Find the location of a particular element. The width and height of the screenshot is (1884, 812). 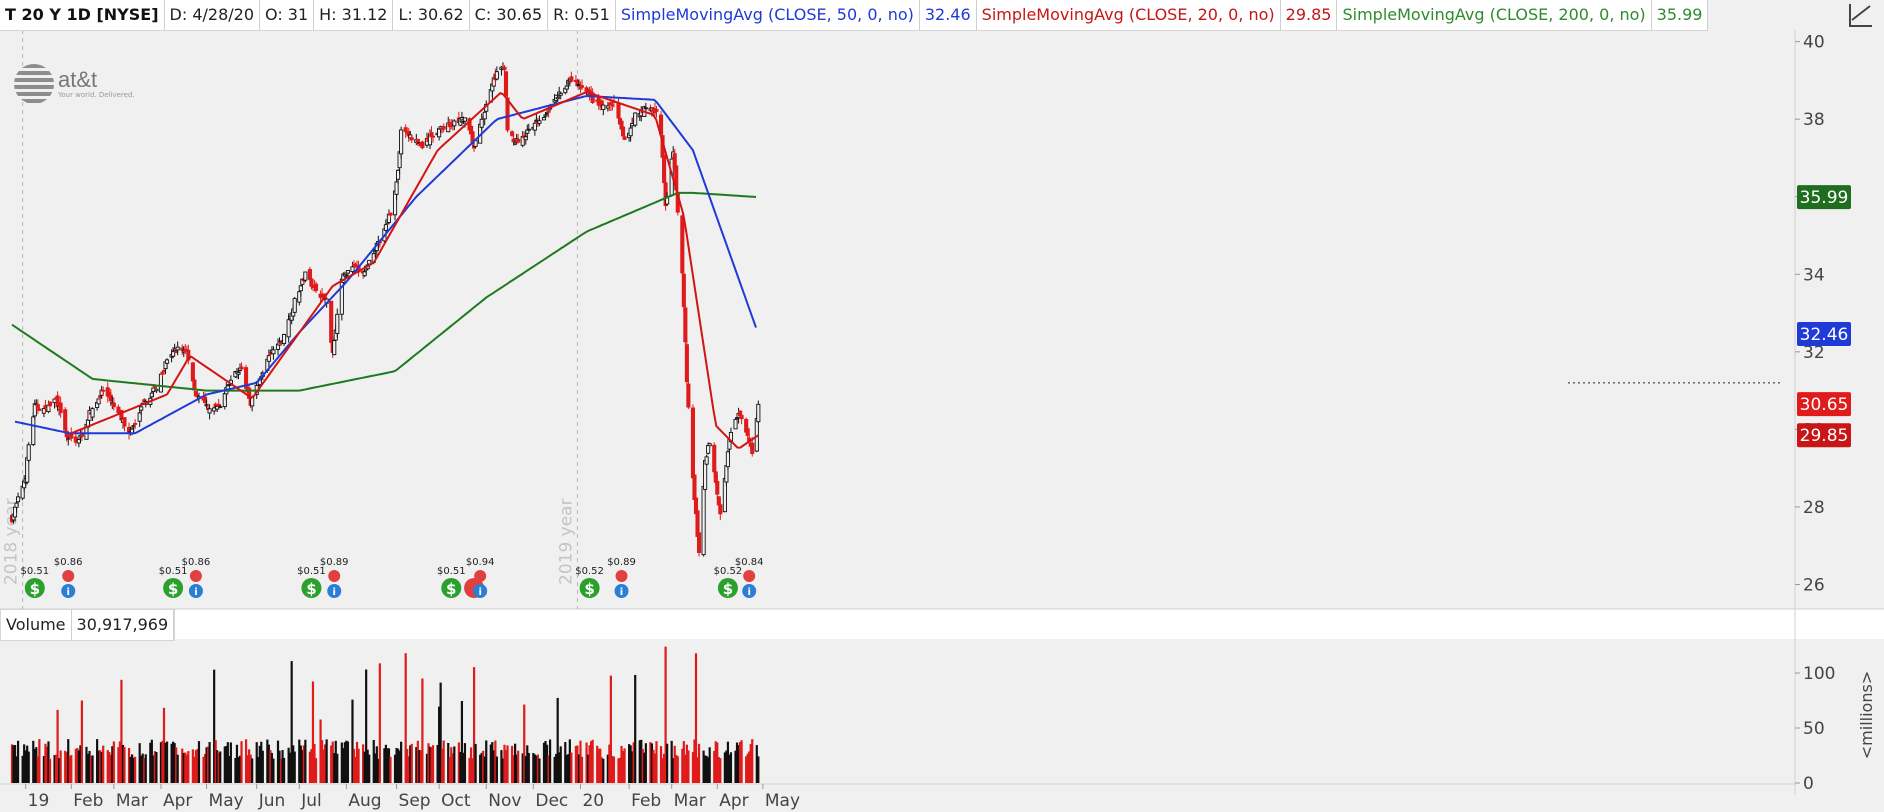

drawing-tool-icon is located at coordinates (1861, 16).